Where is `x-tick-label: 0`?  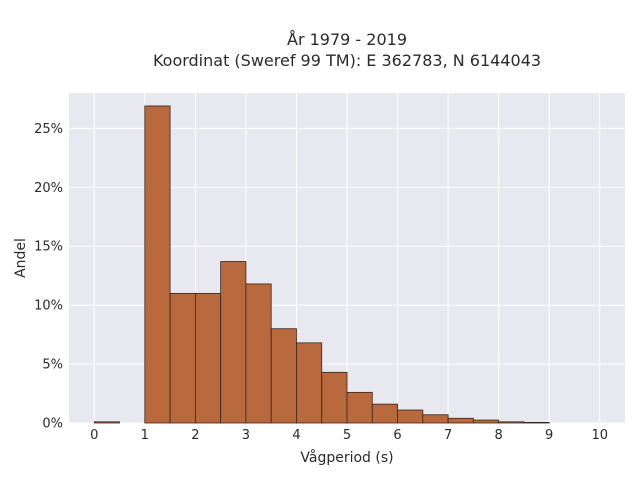
x-tick-label: 0 is located at coordinates (94, 435).